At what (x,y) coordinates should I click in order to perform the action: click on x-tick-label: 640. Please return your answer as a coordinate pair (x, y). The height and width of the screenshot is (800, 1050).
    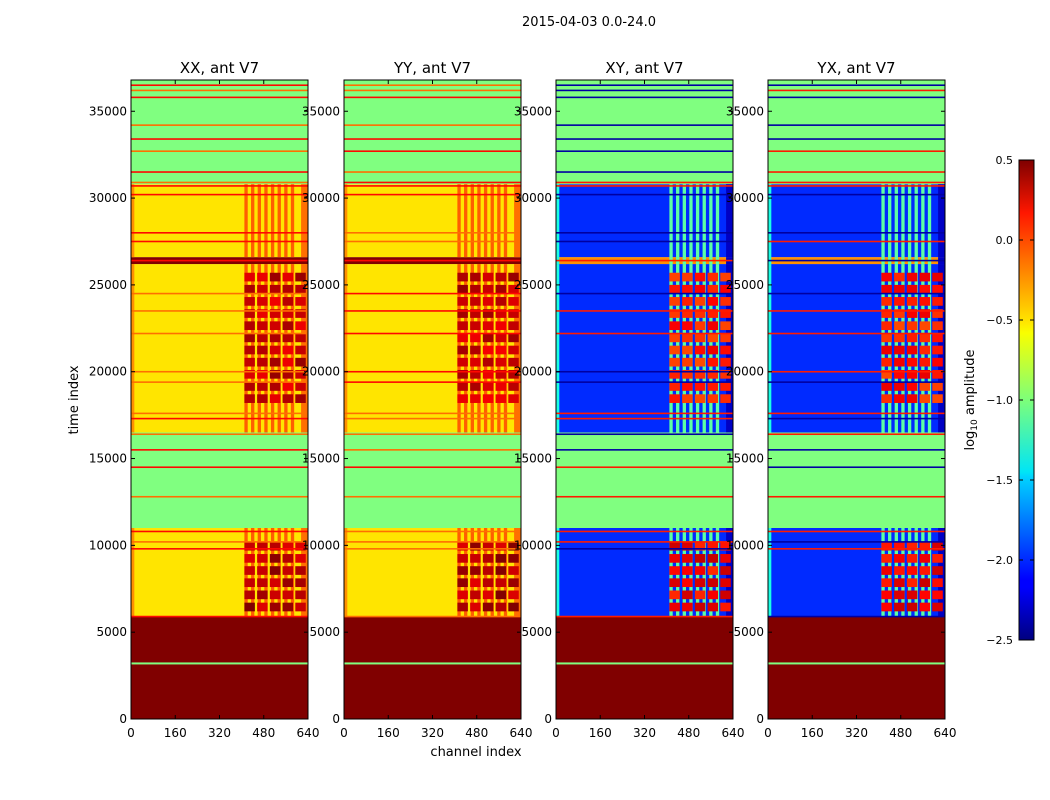
    Looking at the image, I should click on (521, 733).